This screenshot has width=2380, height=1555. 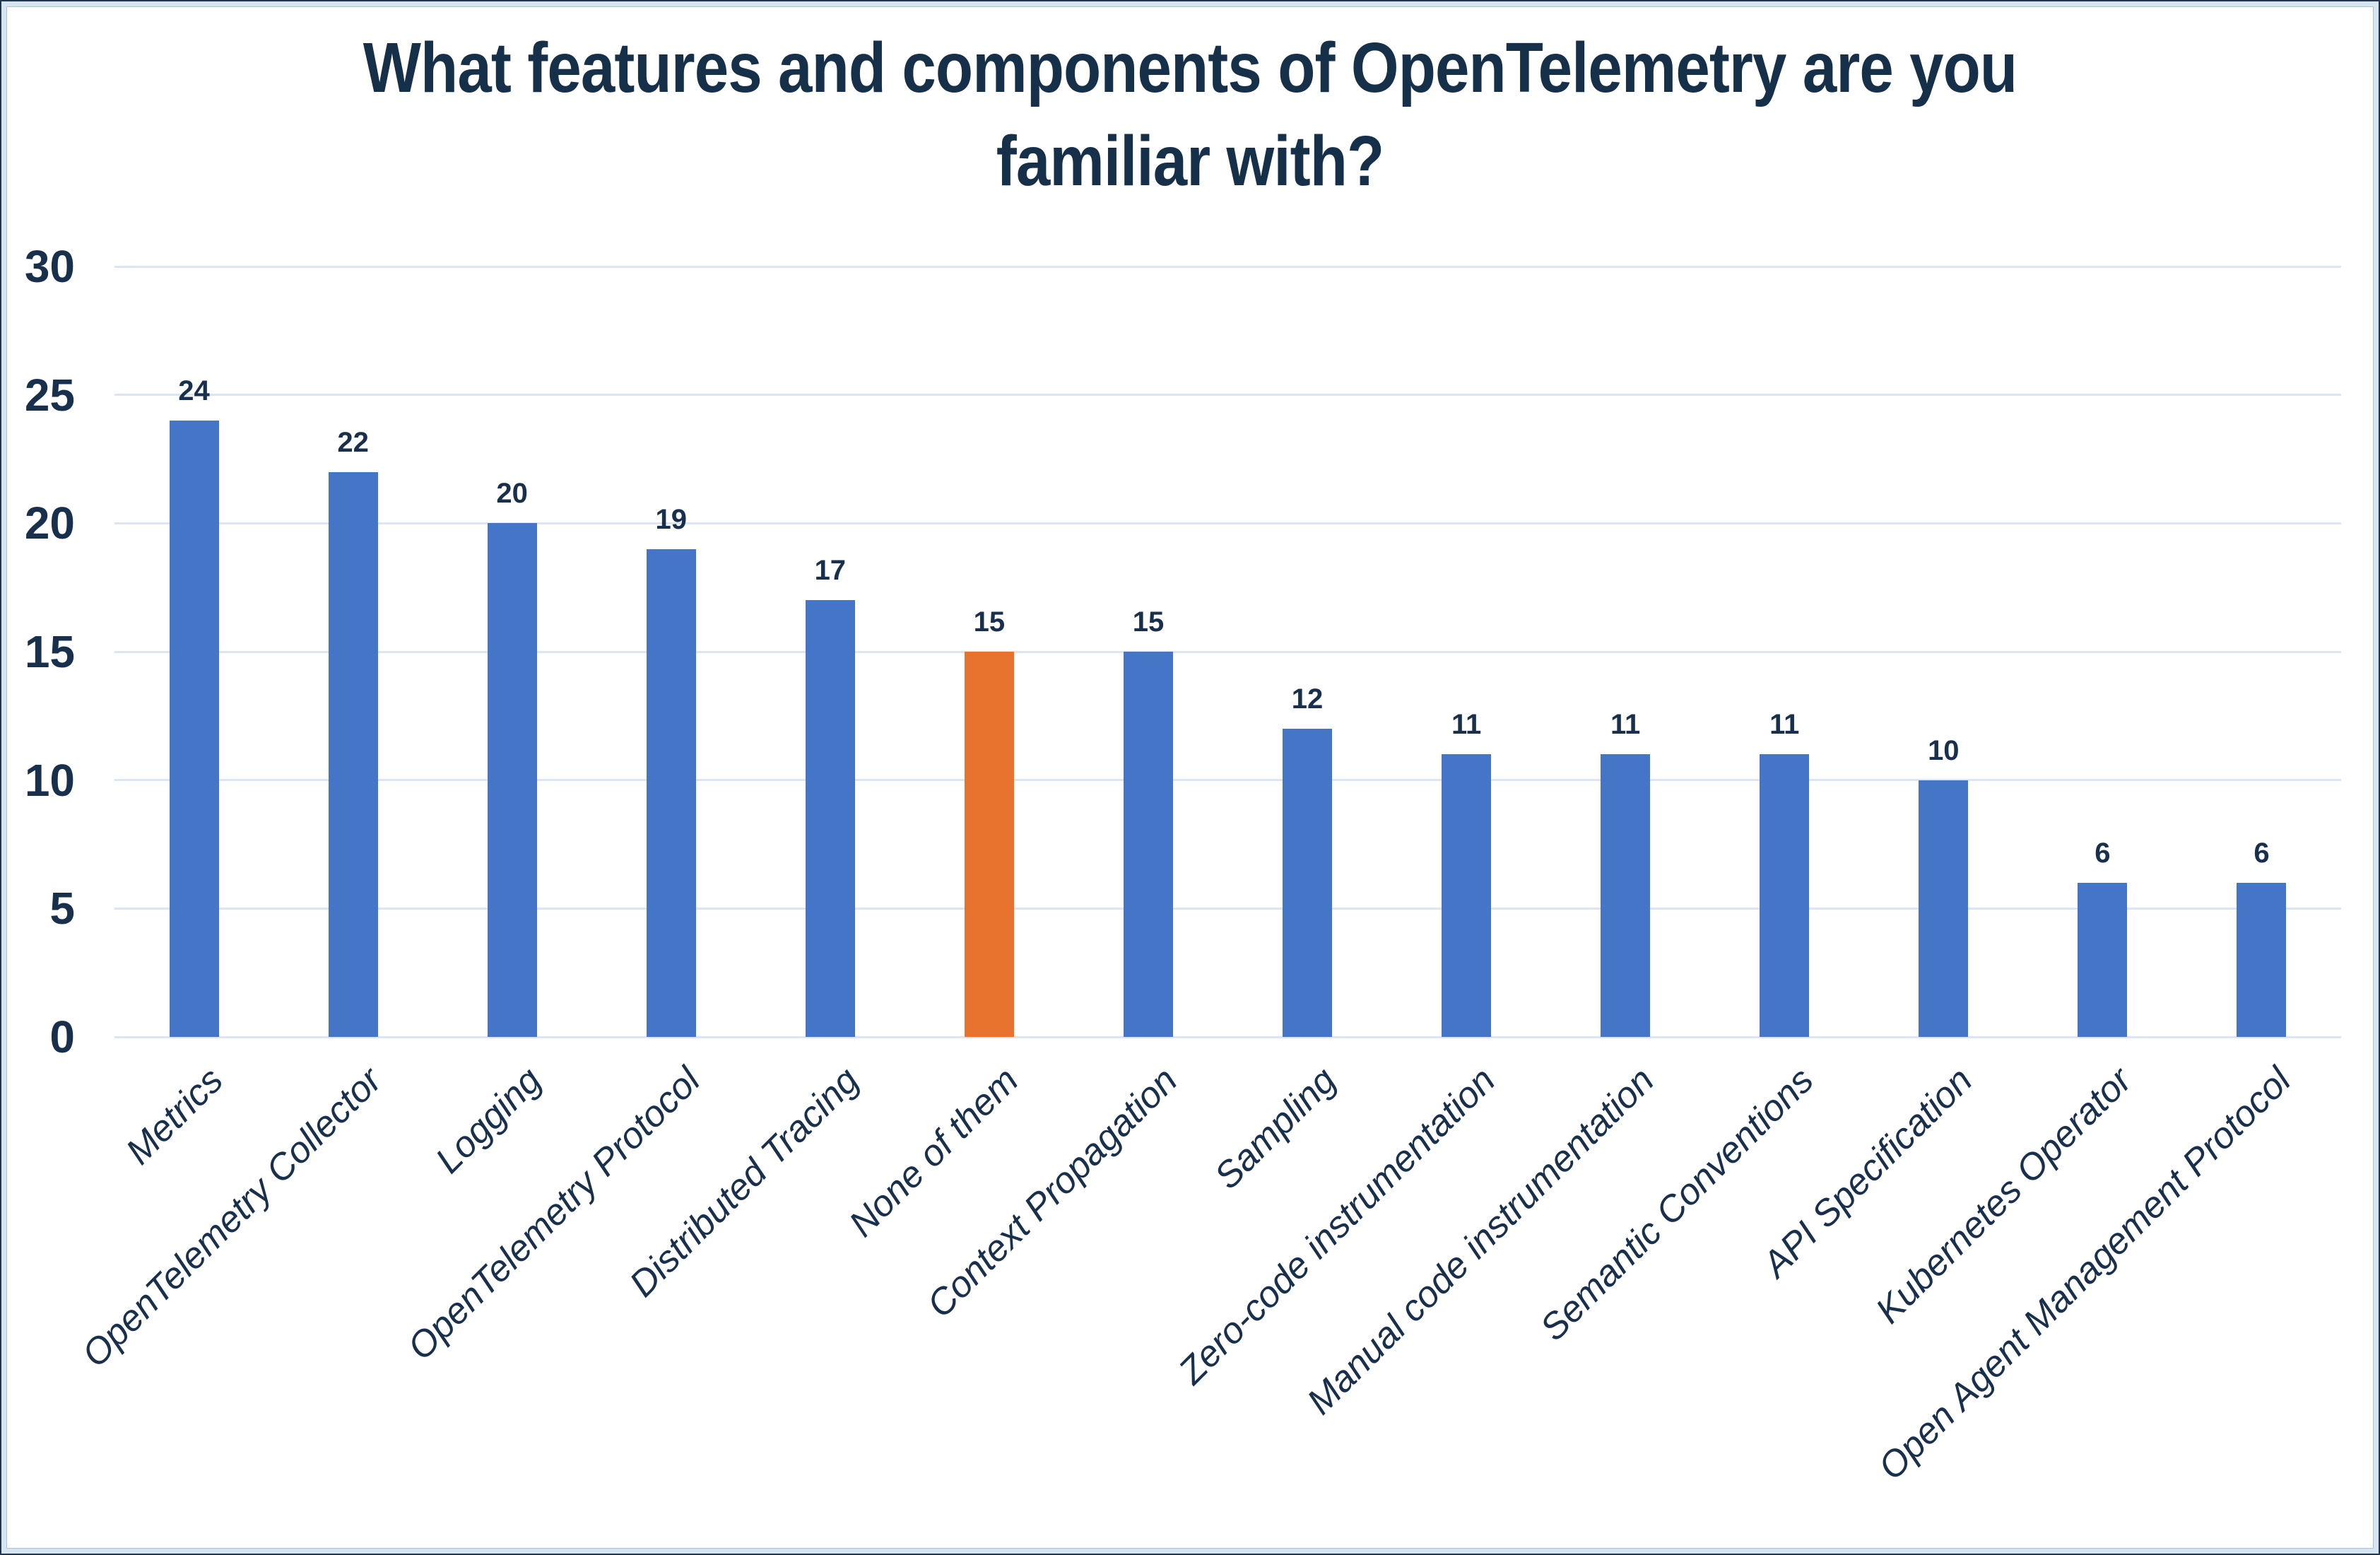 What do you see at coordinates (1148, 844) in the screenshot?
I see `bar-context-propagation` at bounding box center [1148, 844].